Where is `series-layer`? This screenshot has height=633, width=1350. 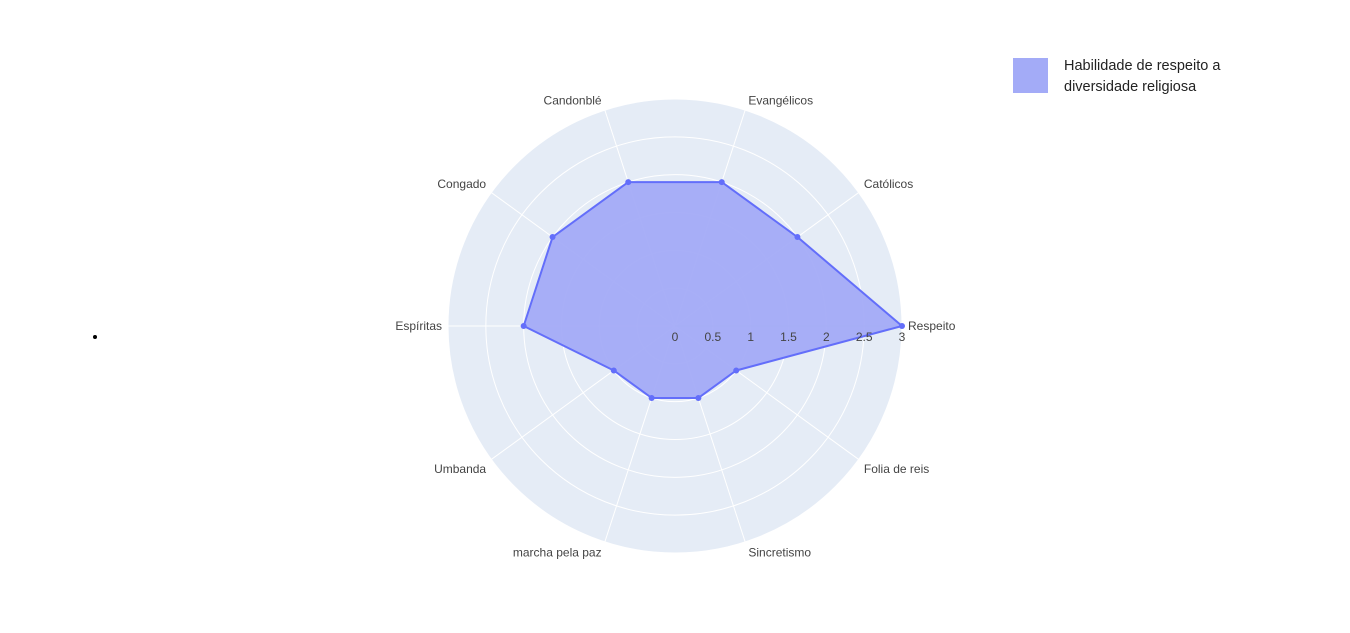 series-layer is located at coordinates (712, 290).